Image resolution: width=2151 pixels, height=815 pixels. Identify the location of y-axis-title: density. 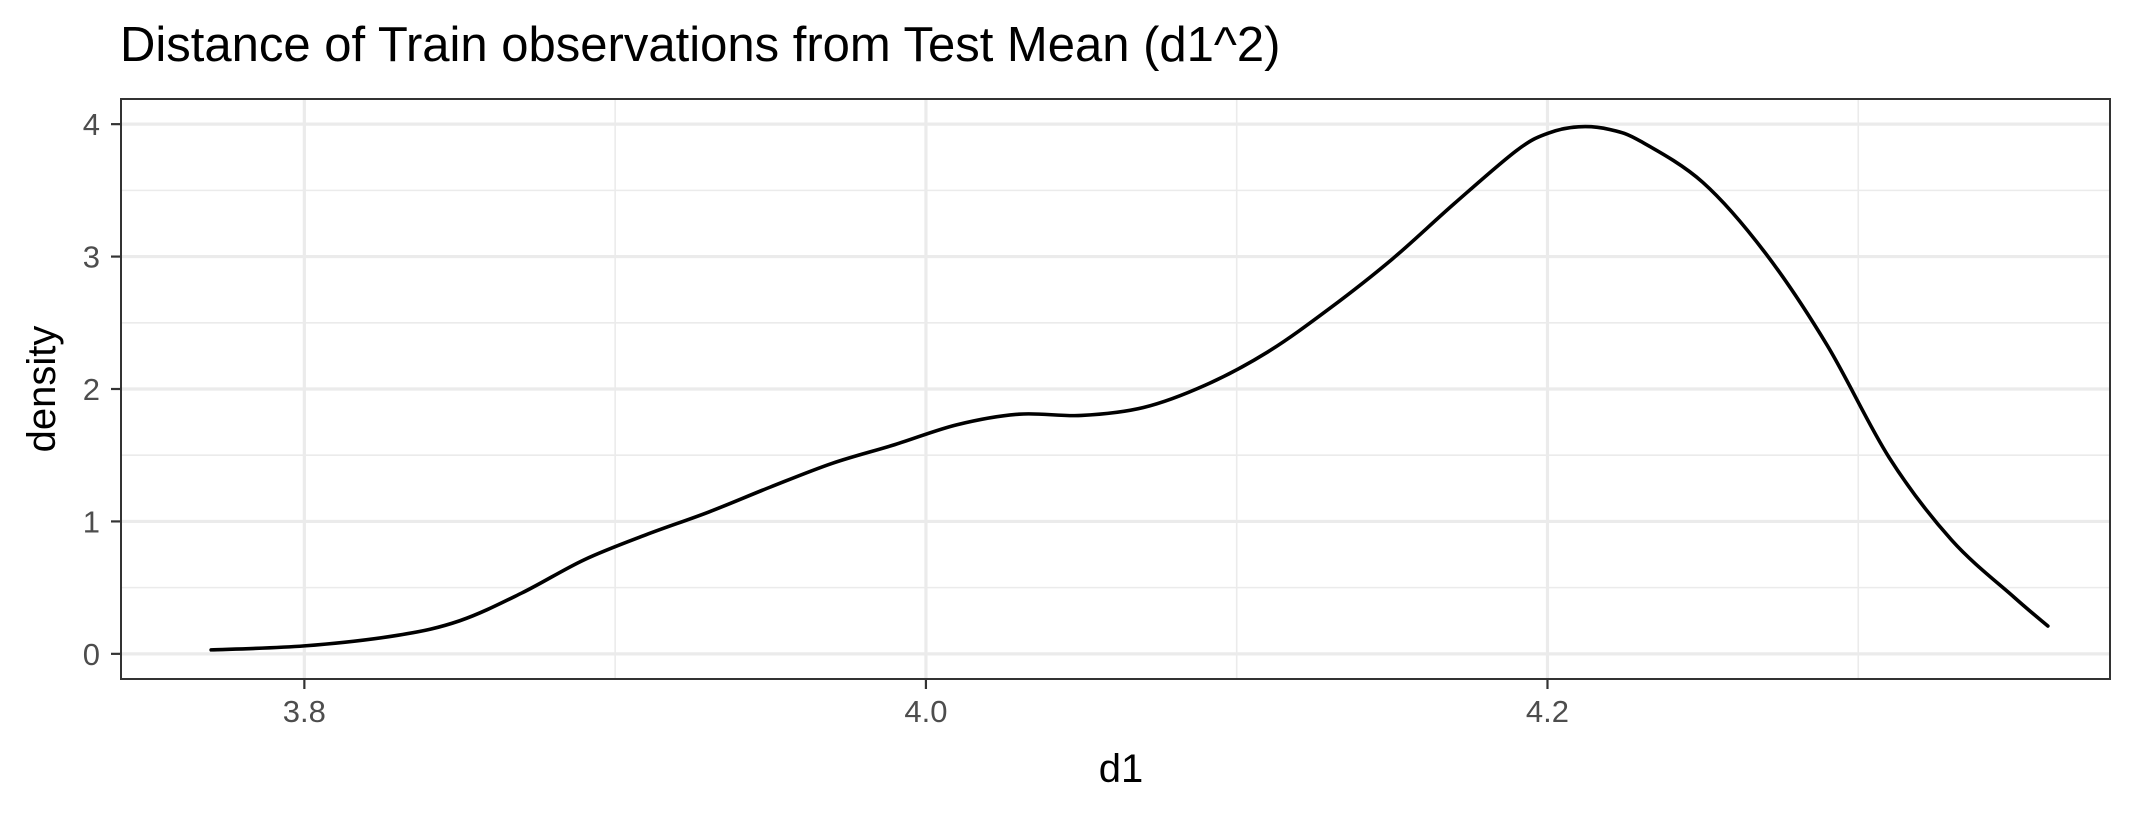
(42, 389).